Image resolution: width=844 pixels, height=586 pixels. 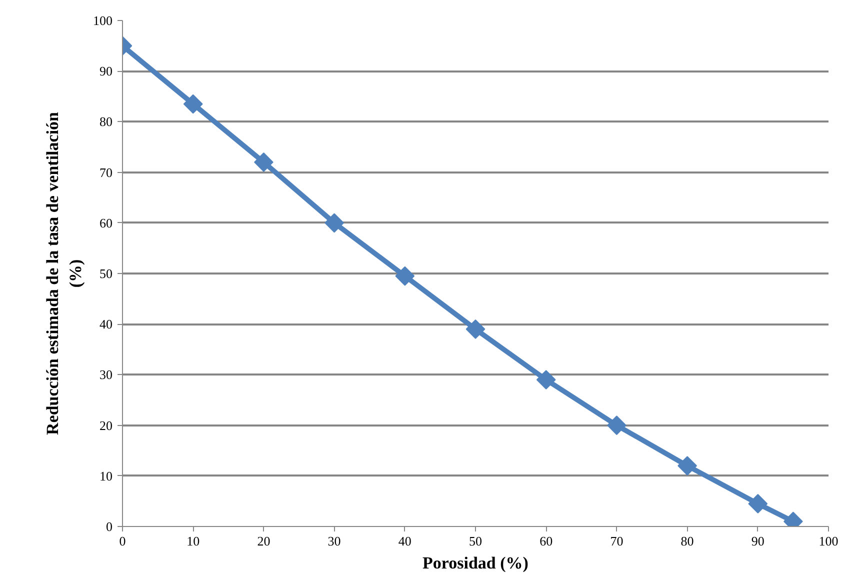 What do you see at coordinates (106, 425) in the screenshot?
I see `y-tick-label: 20` at bounding box center [106, 425].